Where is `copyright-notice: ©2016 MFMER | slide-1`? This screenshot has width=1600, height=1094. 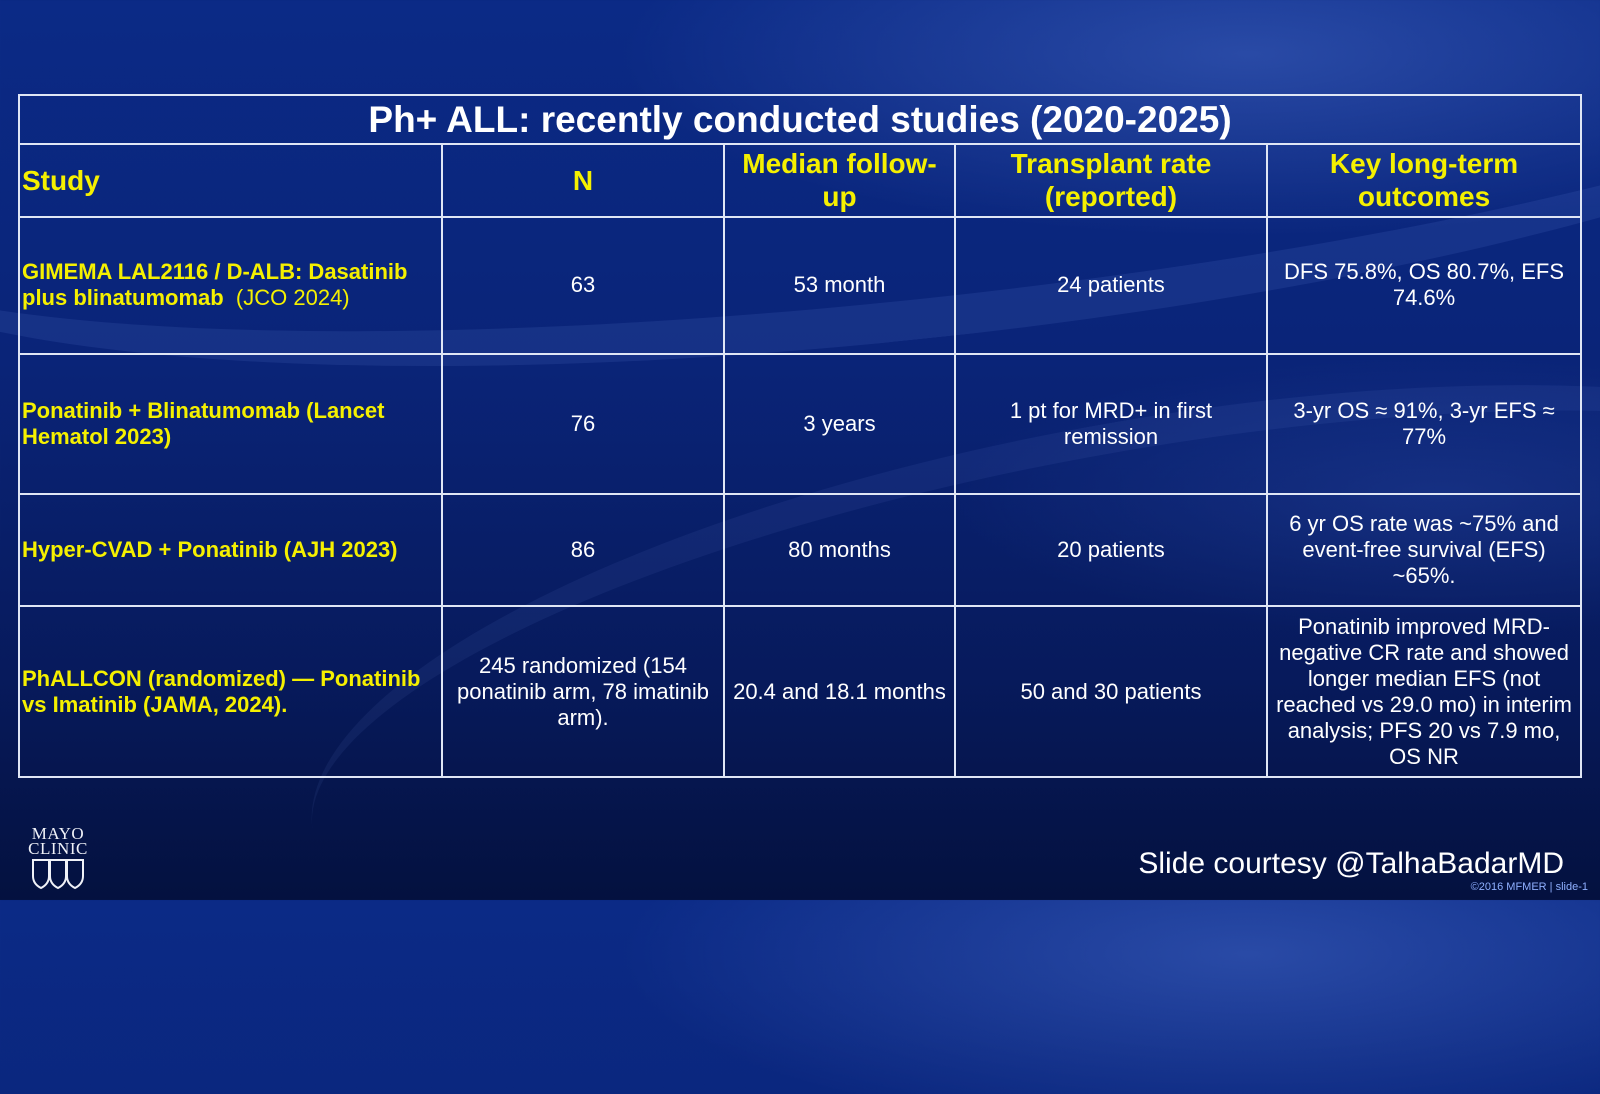
copyright-notice: ©2016 MFMER | slide-1 is located at coordinates (1529, 887).